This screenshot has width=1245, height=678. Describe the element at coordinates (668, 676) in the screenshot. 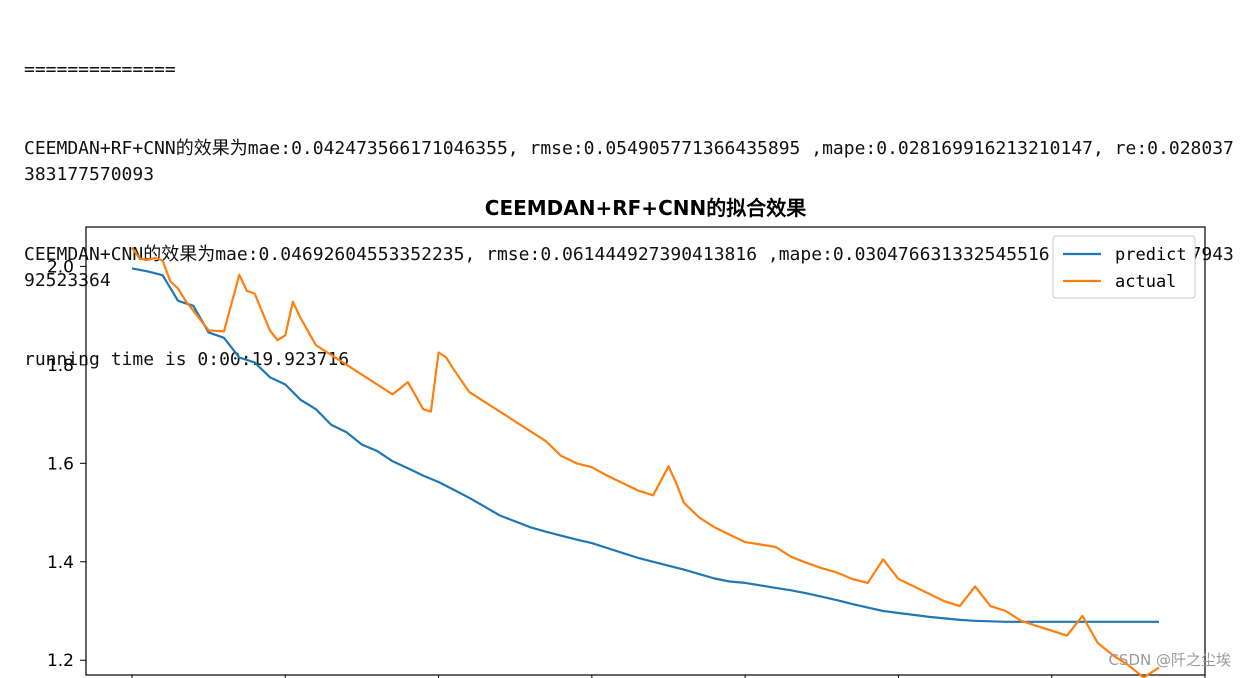

I see `x-axis` at that location.